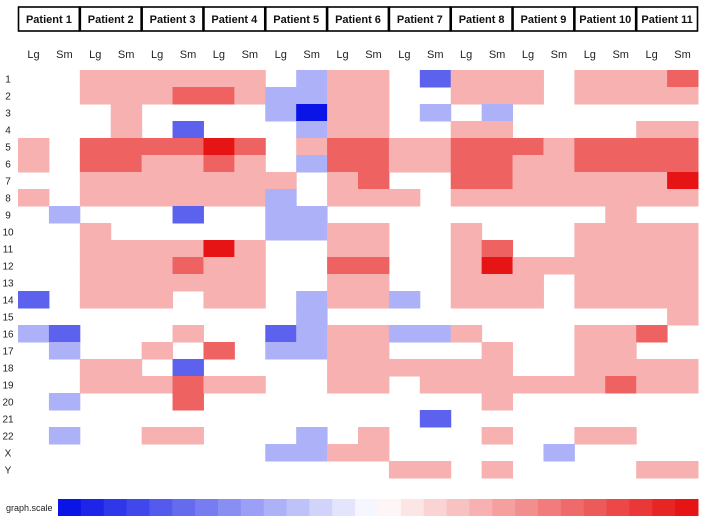 The height and width of the screenshot is (527, 728). I want to click on row-label: 21, so click(8, 420).